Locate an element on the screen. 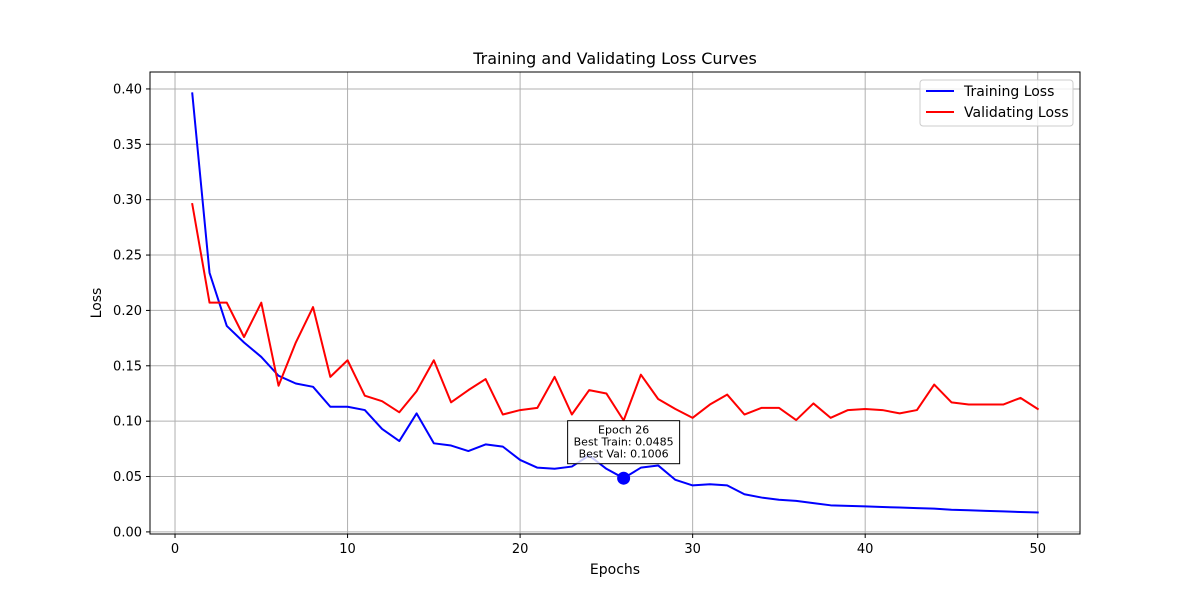  legend-frame is located at coordinates (996, 103).